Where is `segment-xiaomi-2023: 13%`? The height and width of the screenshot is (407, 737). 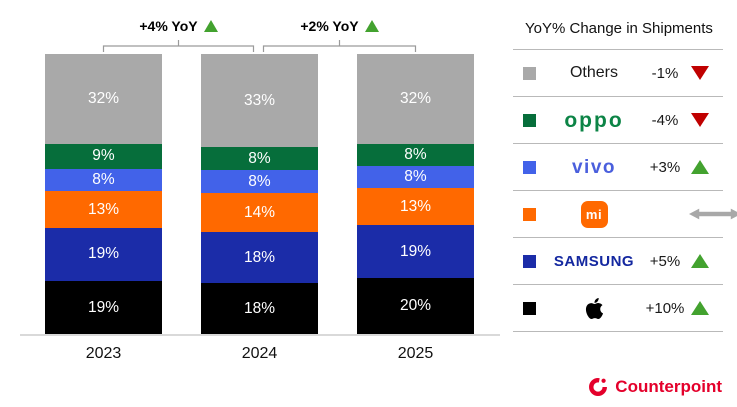 segment-xiaomi-2023: 13% is located at coordinates (103, 209).